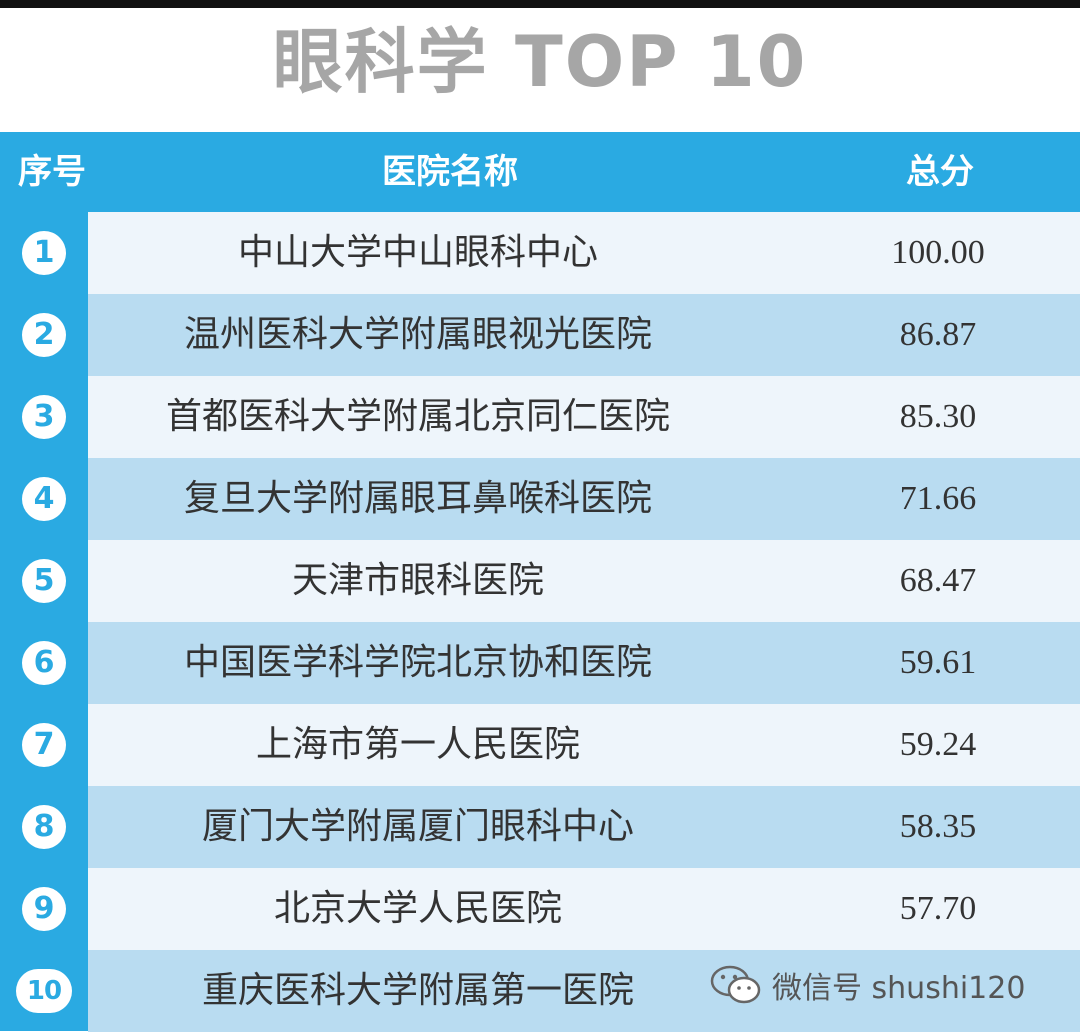 The image size is (1080, 1032). Describe the element at coordinates (44, 499) in the screenshot. I see `rank-badge: 4` at that location.